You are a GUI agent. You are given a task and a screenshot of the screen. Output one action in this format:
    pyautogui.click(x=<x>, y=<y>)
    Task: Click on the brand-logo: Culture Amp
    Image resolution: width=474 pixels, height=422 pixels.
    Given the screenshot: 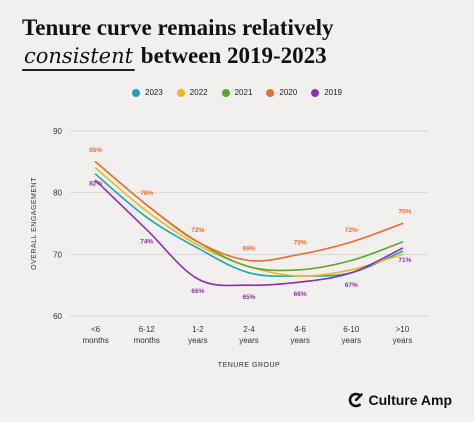 What is the action you would take?
    pyautogui.click(x=400, y=400)
    